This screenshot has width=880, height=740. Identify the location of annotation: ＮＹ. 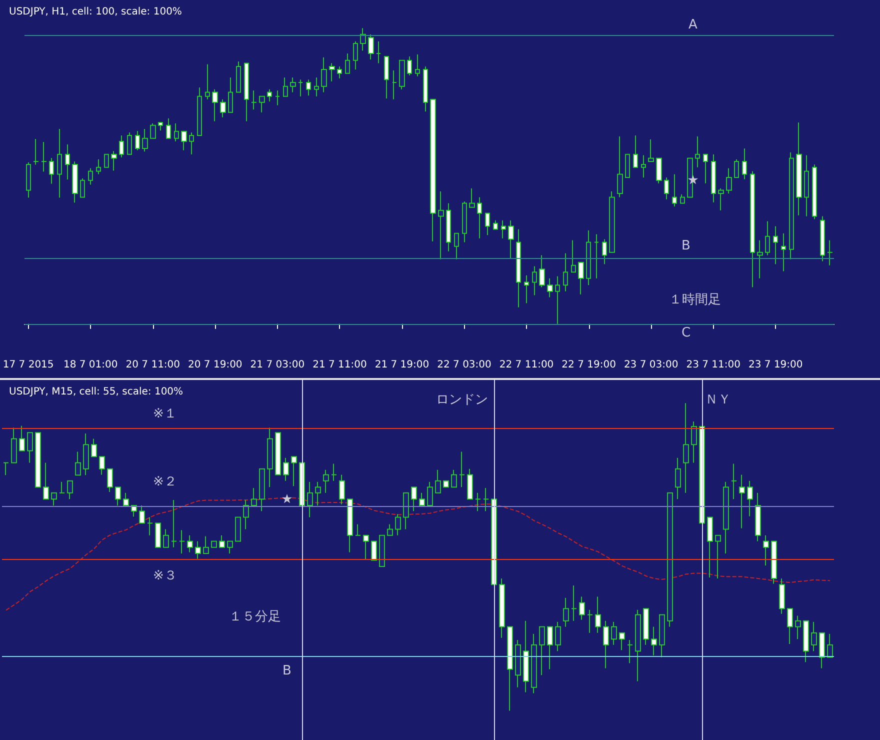
(718, 400).